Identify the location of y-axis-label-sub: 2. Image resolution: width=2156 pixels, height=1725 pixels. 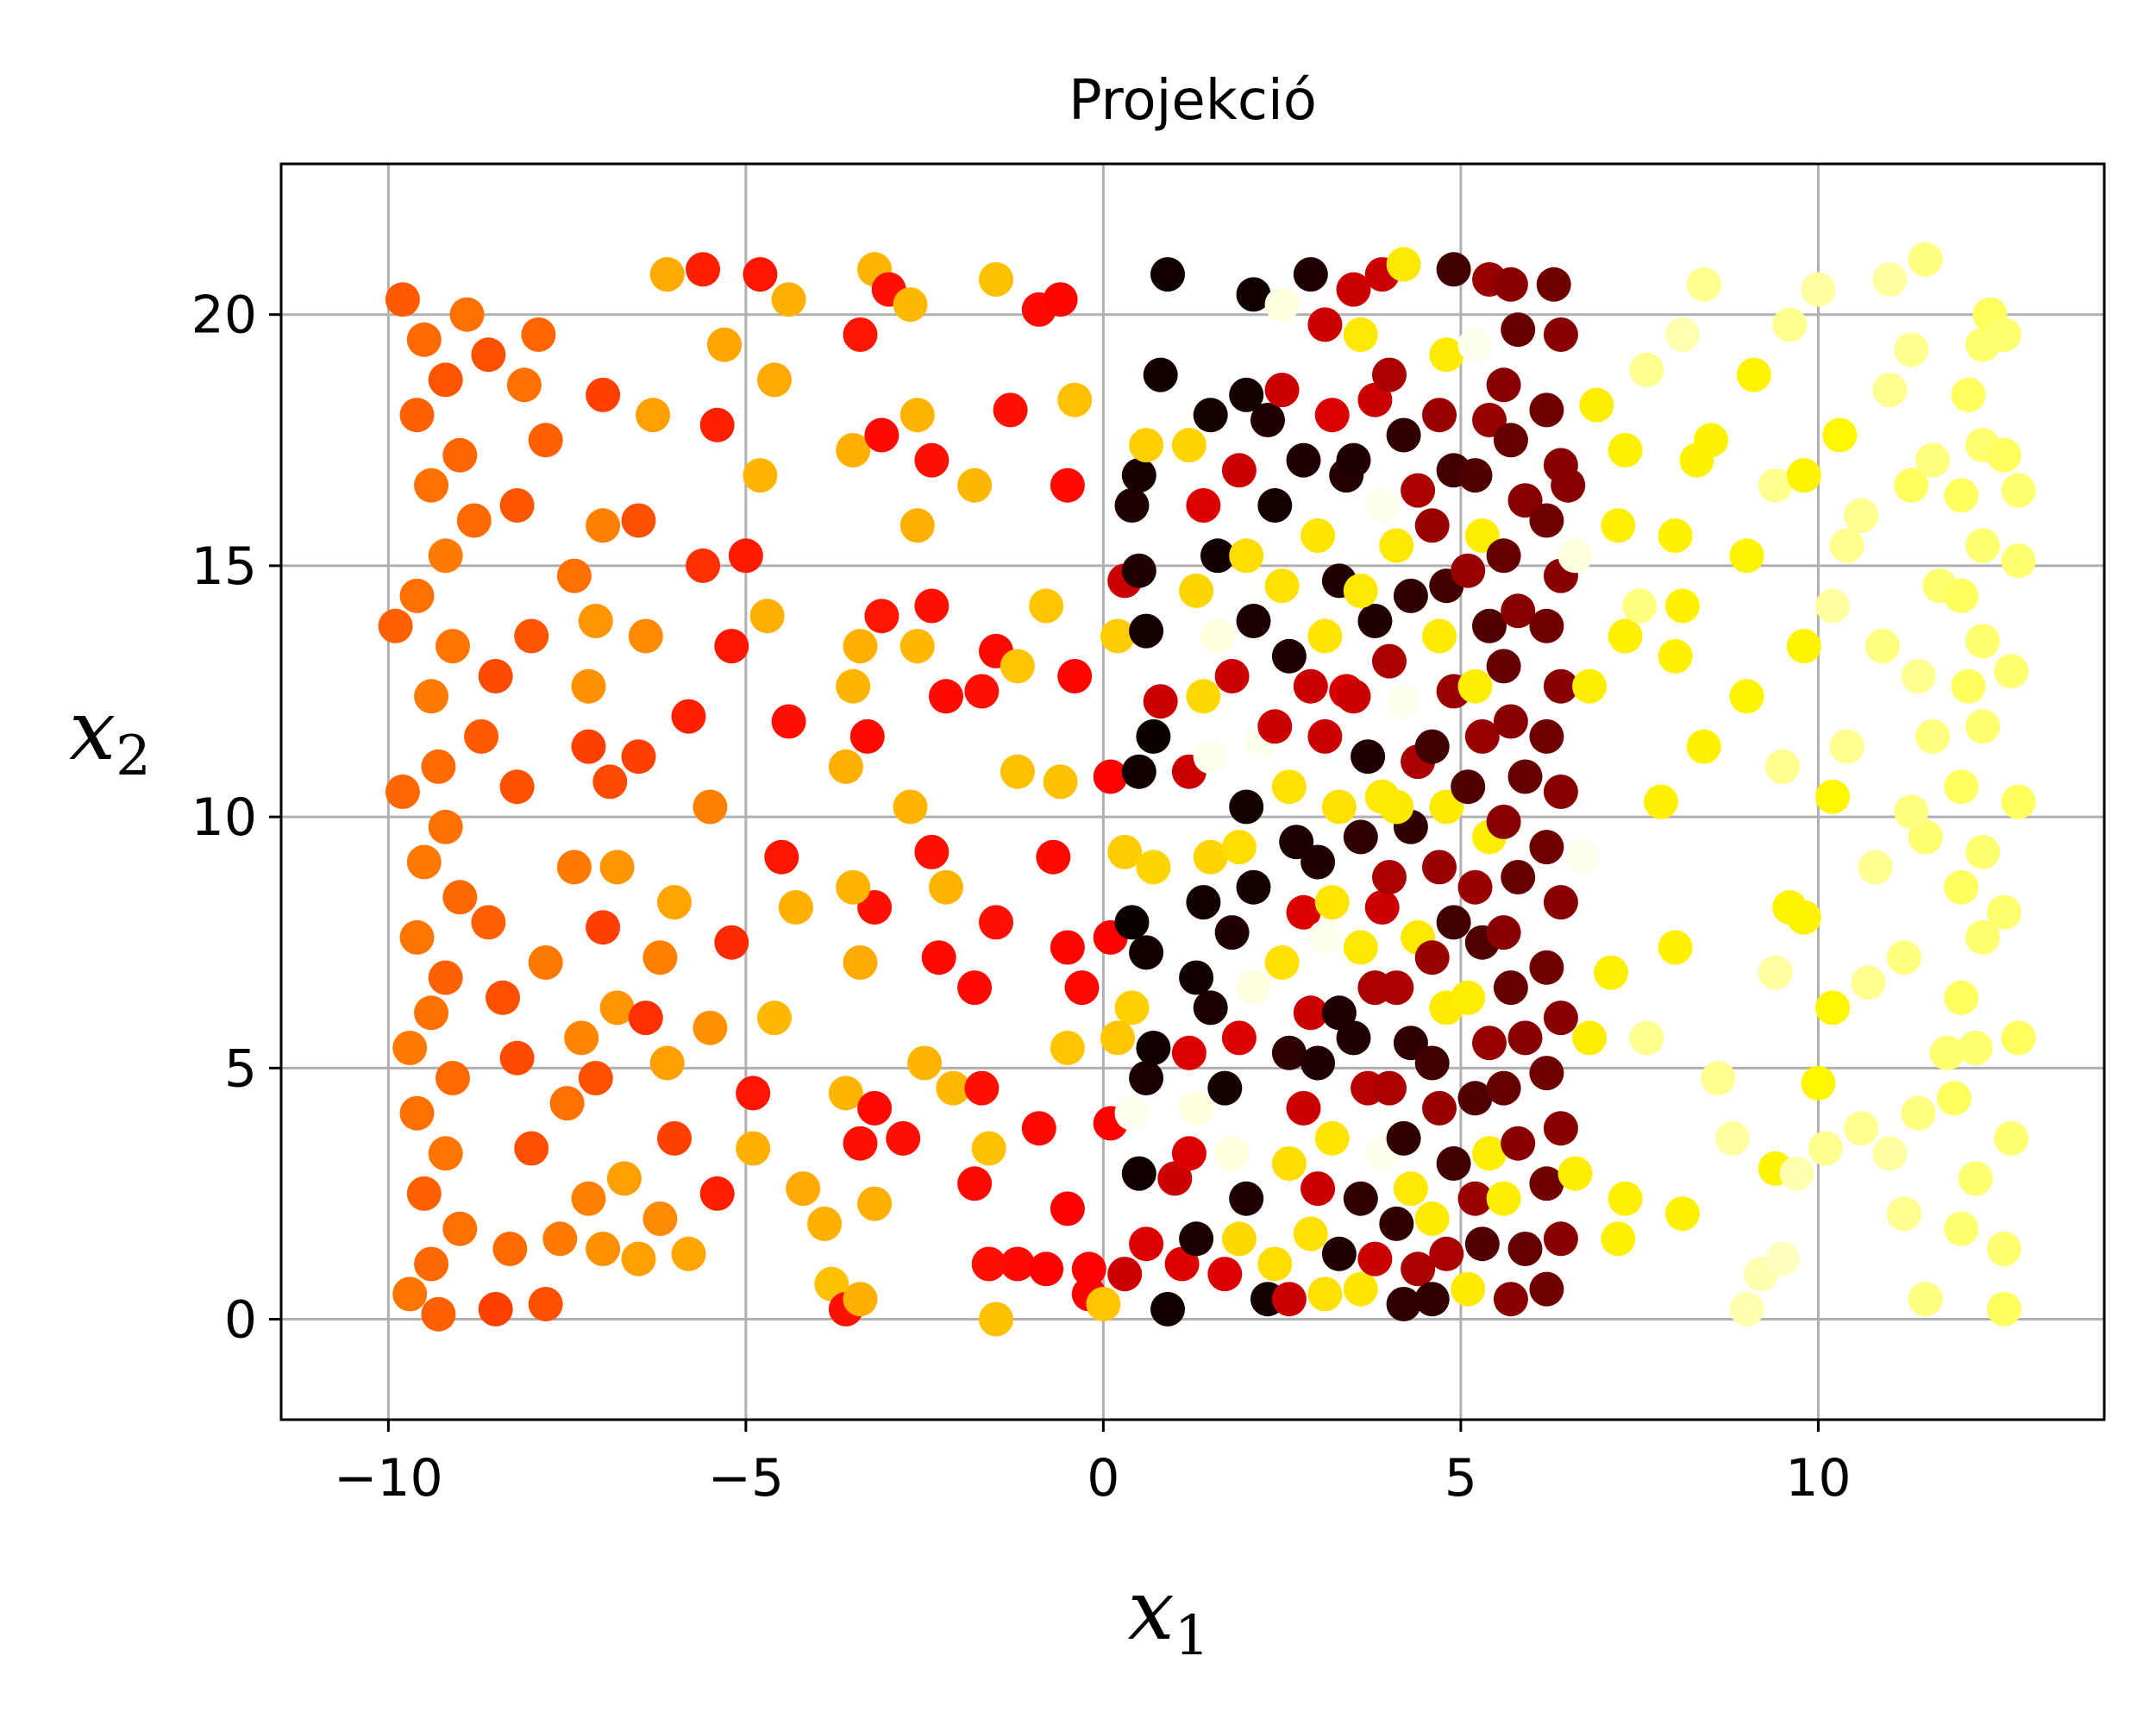
(133, 756).